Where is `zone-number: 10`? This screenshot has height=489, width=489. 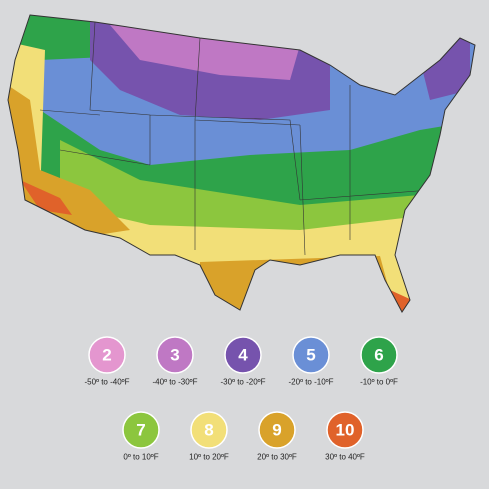
zone-number: 10 is located at coordinates (345, 430).